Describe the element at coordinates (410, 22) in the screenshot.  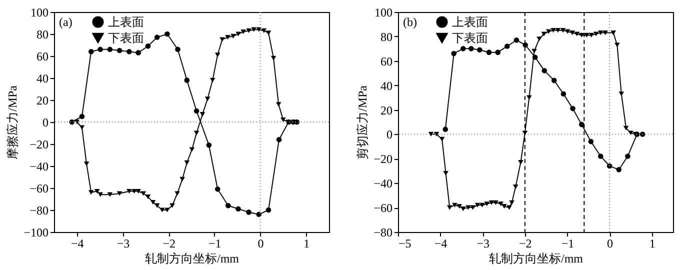
I see `annotation: (b)` at that location.